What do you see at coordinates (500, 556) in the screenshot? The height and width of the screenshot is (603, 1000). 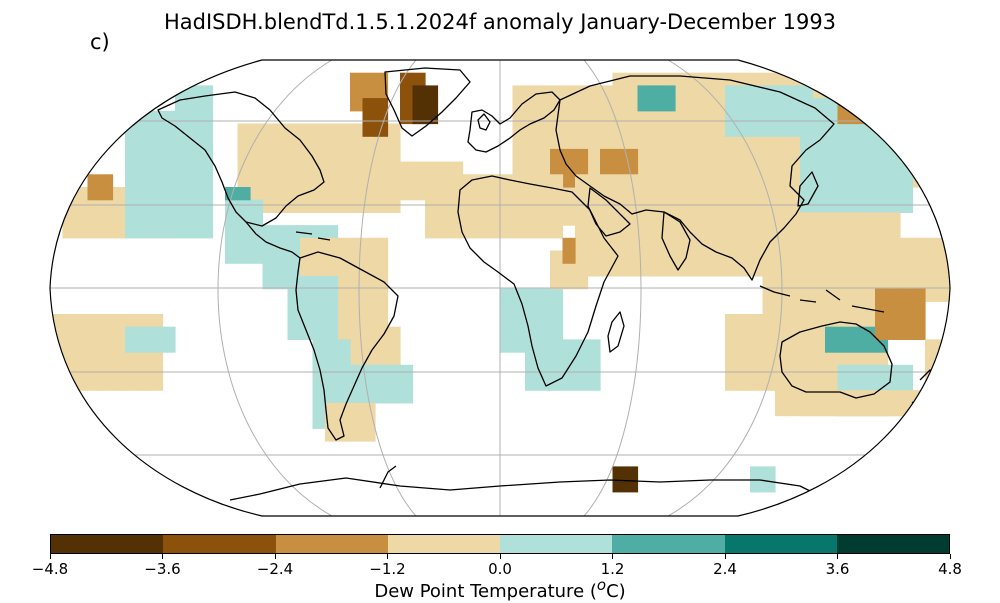 I see `colorbar-tick` at bounding box center [500, 556].